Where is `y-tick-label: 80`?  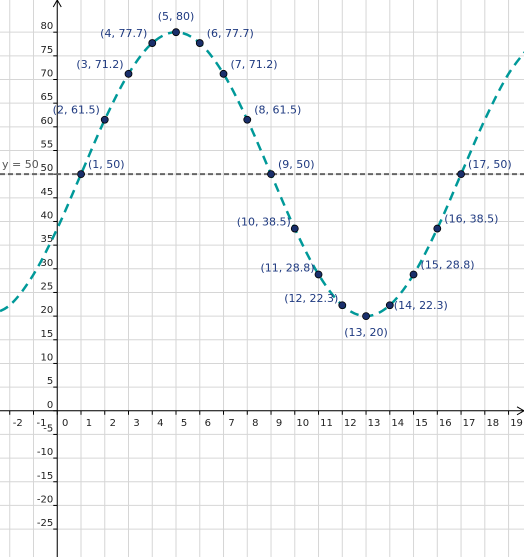 y-tick-label: 80 is located at coordinates (47, 26).